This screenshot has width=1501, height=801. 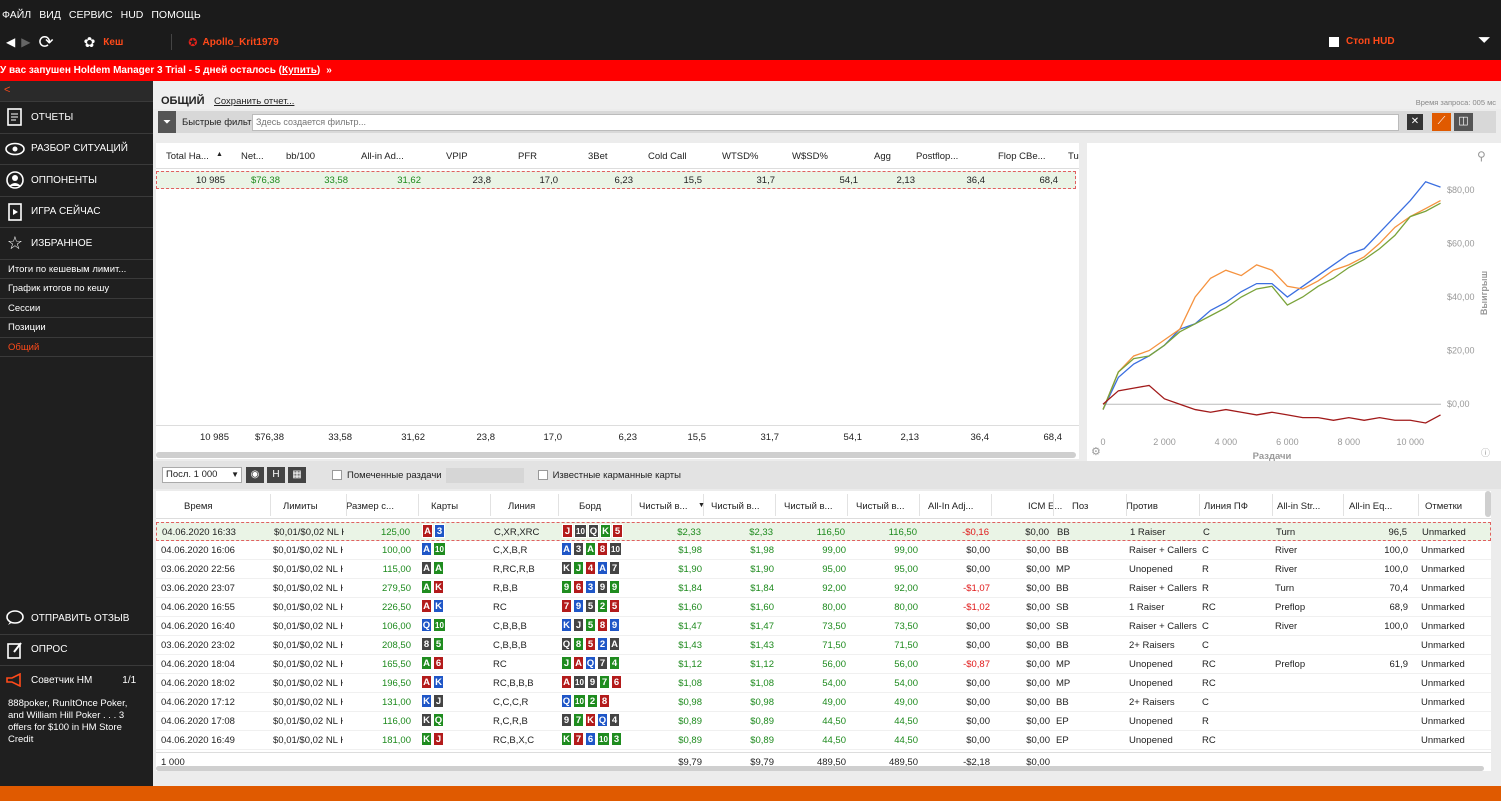 I want to click on menu-service: СЕРВИС, so click(x=90, y=15).